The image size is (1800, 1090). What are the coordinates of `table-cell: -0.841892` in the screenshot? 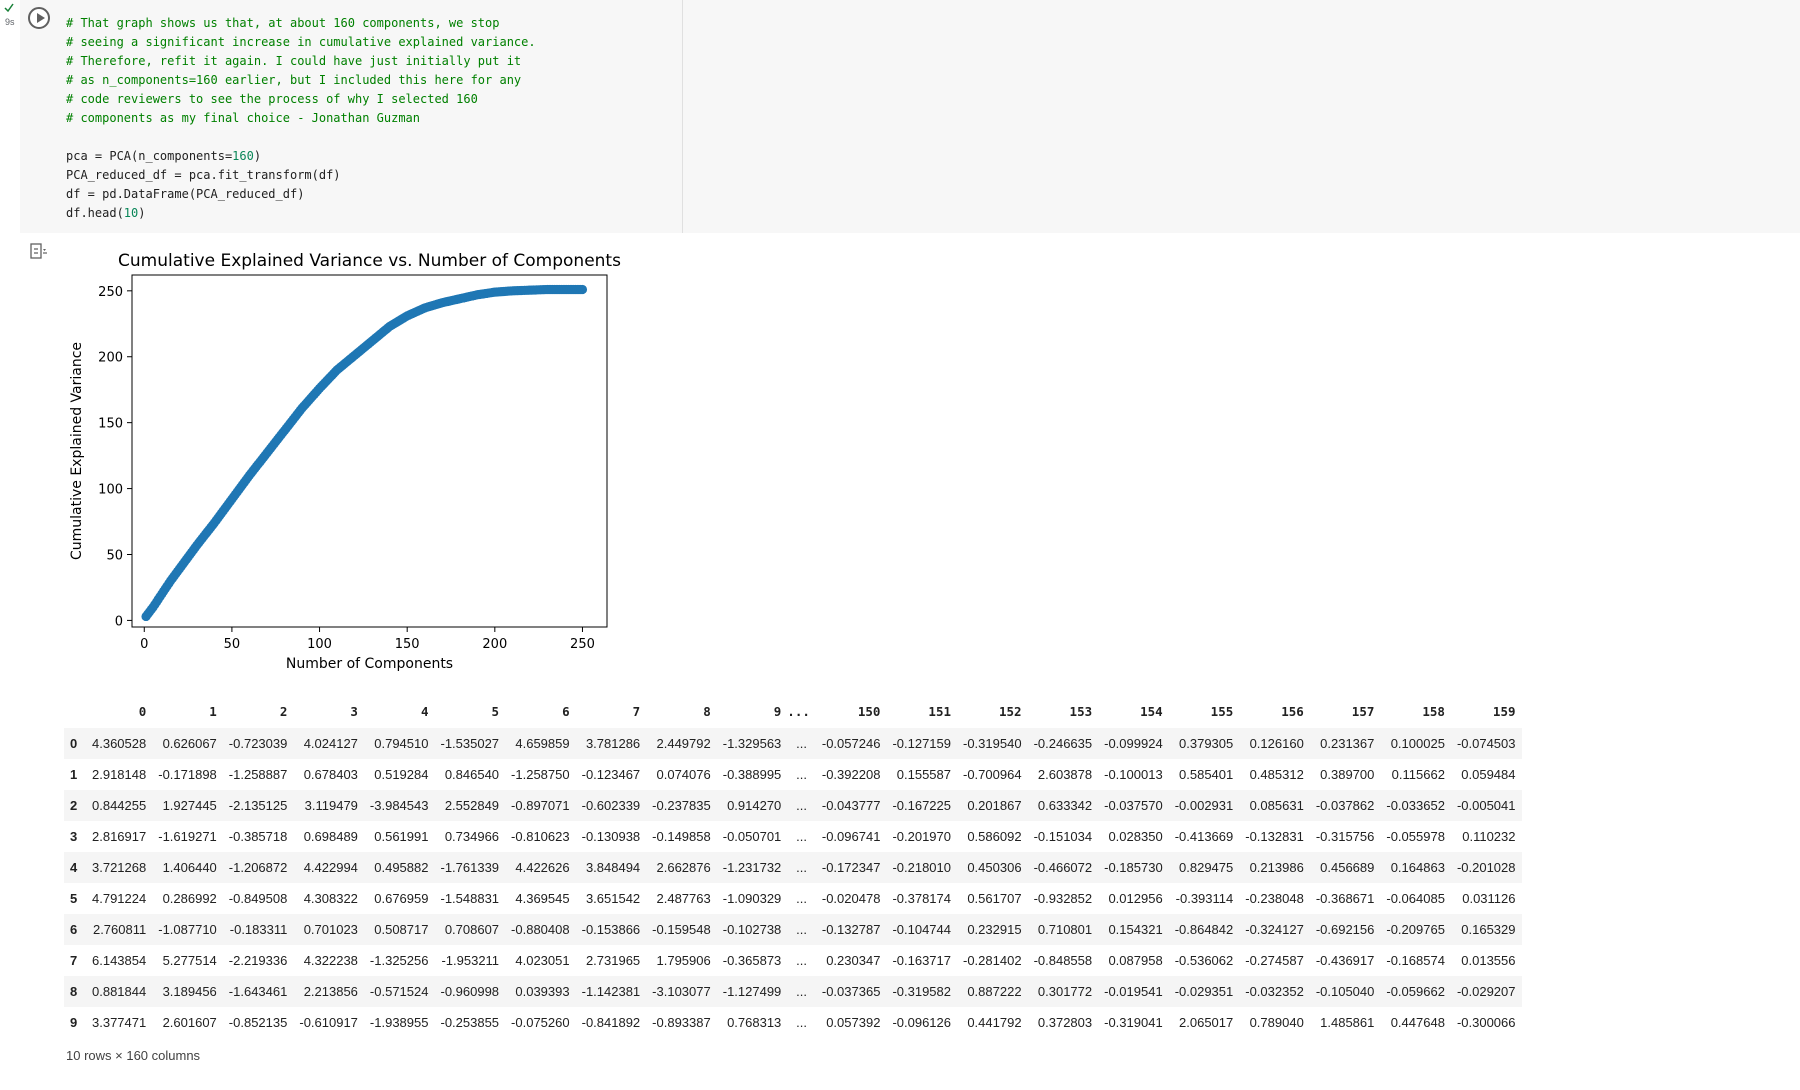 It's located at (611, 1022).